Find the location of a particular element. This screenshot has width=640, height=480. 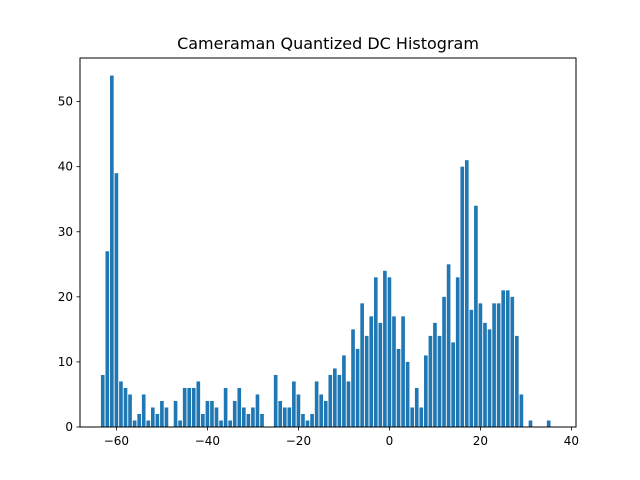

x-tick-label: −40 is located at coordinates (207, 441).